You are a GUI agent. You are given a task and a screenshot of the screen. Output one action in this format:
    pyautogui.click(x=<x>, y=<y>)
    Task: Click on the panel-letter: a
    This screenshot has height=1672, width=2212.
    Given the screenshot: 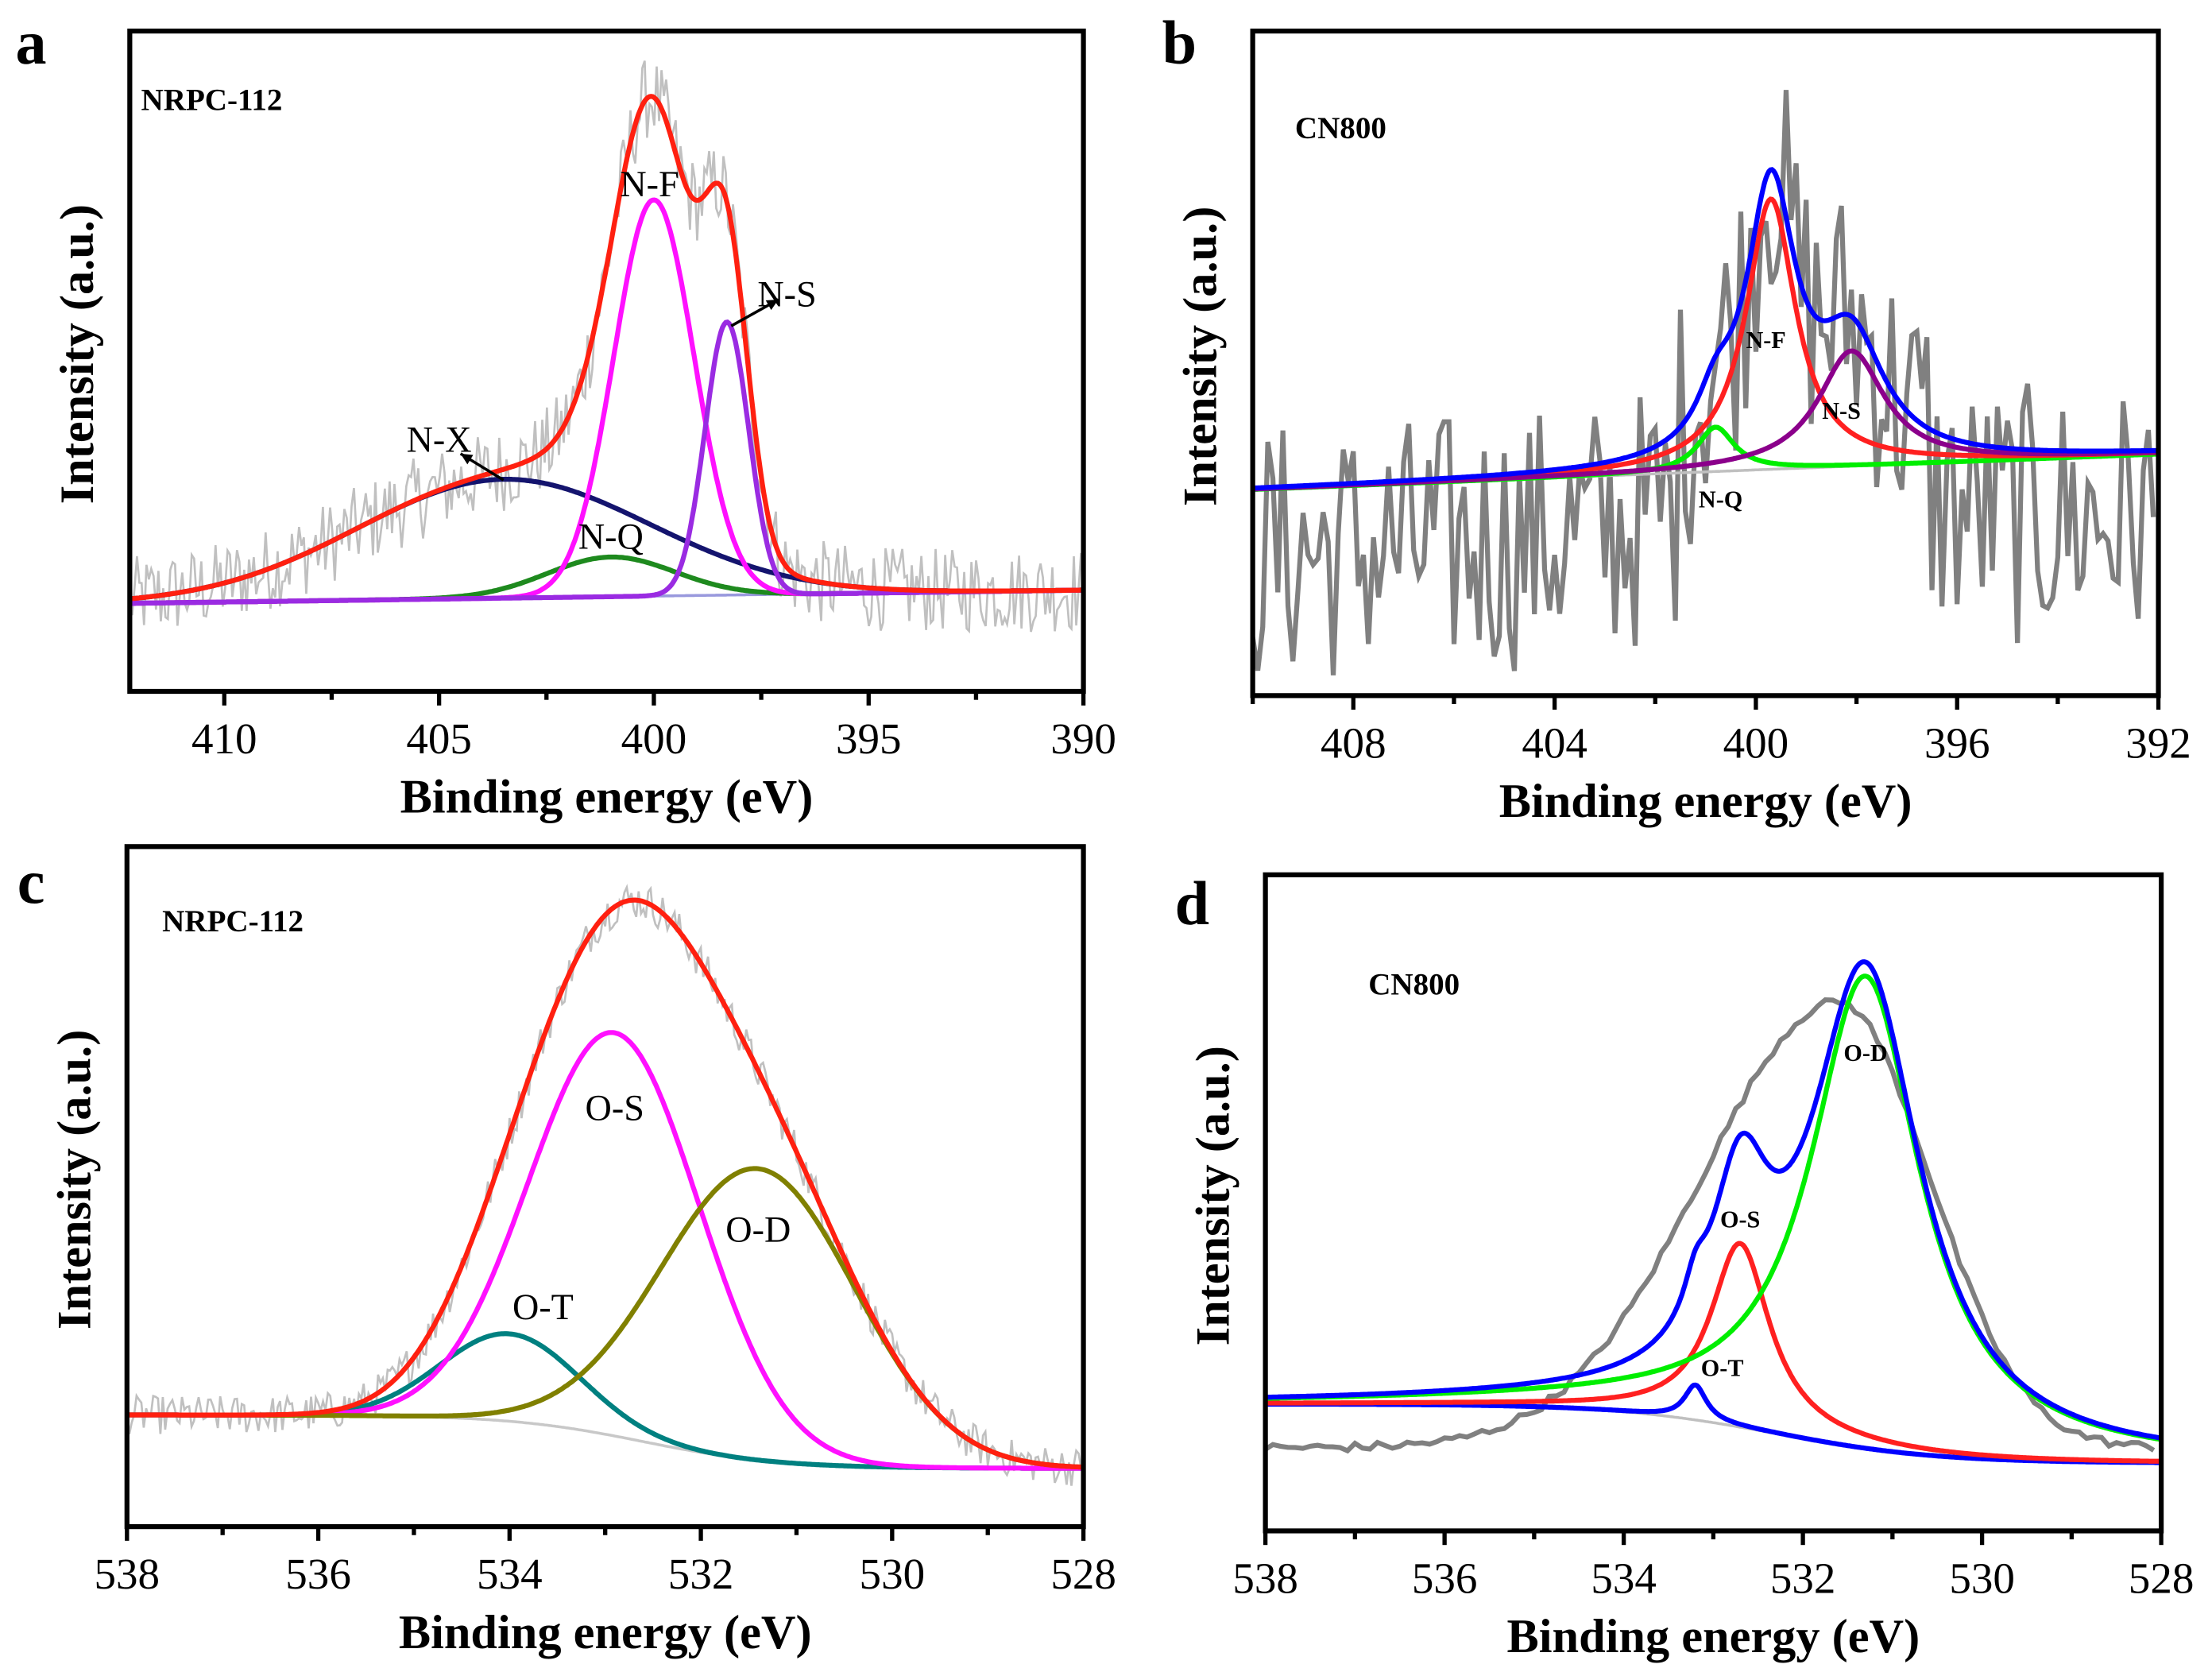 What is the action you would take?
    pyautogui.click(x=31, y=42)
    